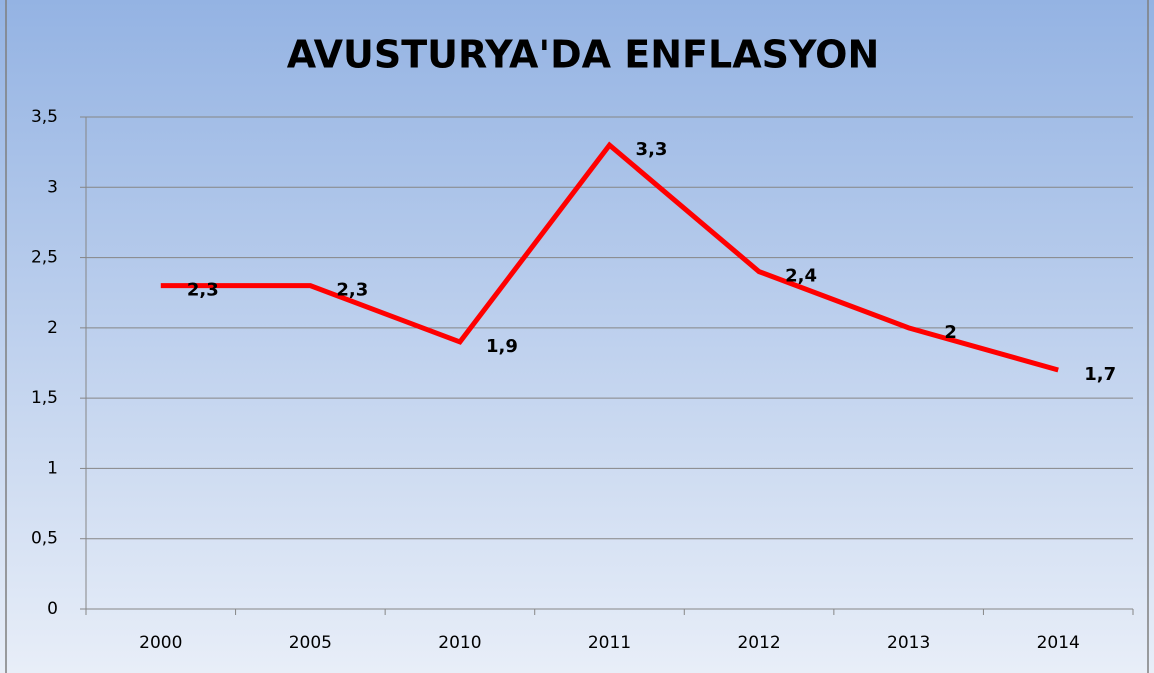 The height and width of the screenshot is (673, 1154). What do you see at coordinates (44, 258) in the screenshot?
I see `y-tick-label: 2,5` at bounding box center [44, 258].